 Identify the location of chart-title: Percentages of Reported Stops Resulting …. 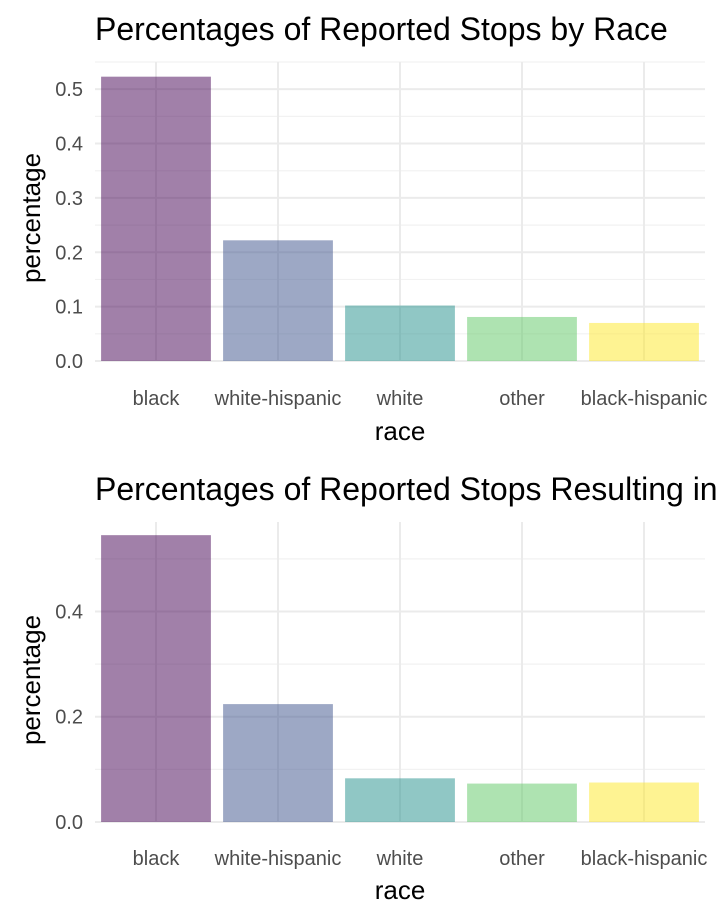
(407, 489).